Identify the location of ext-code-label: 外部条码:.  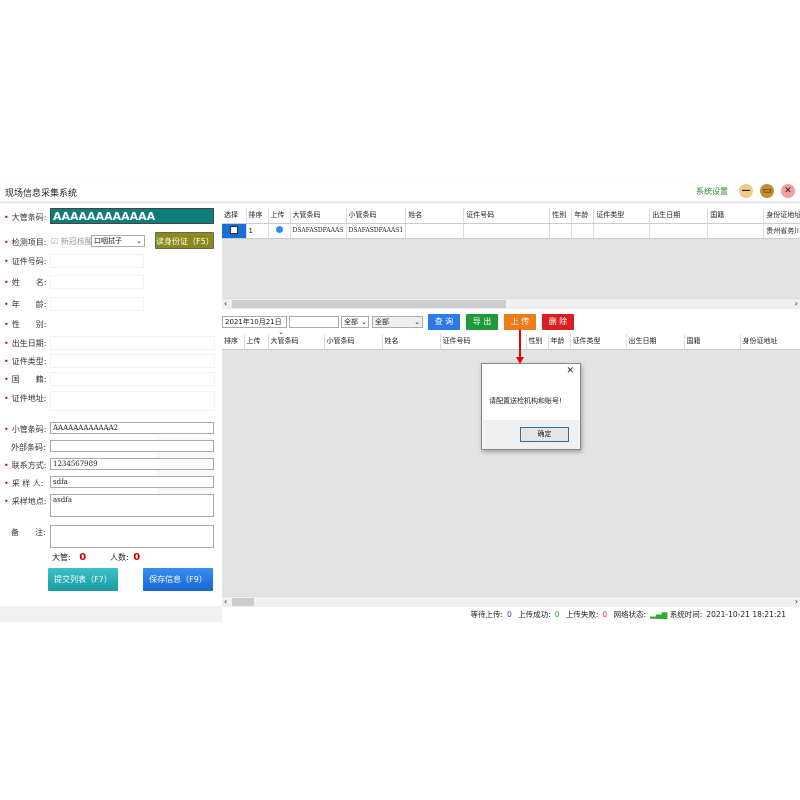
(28, 447).